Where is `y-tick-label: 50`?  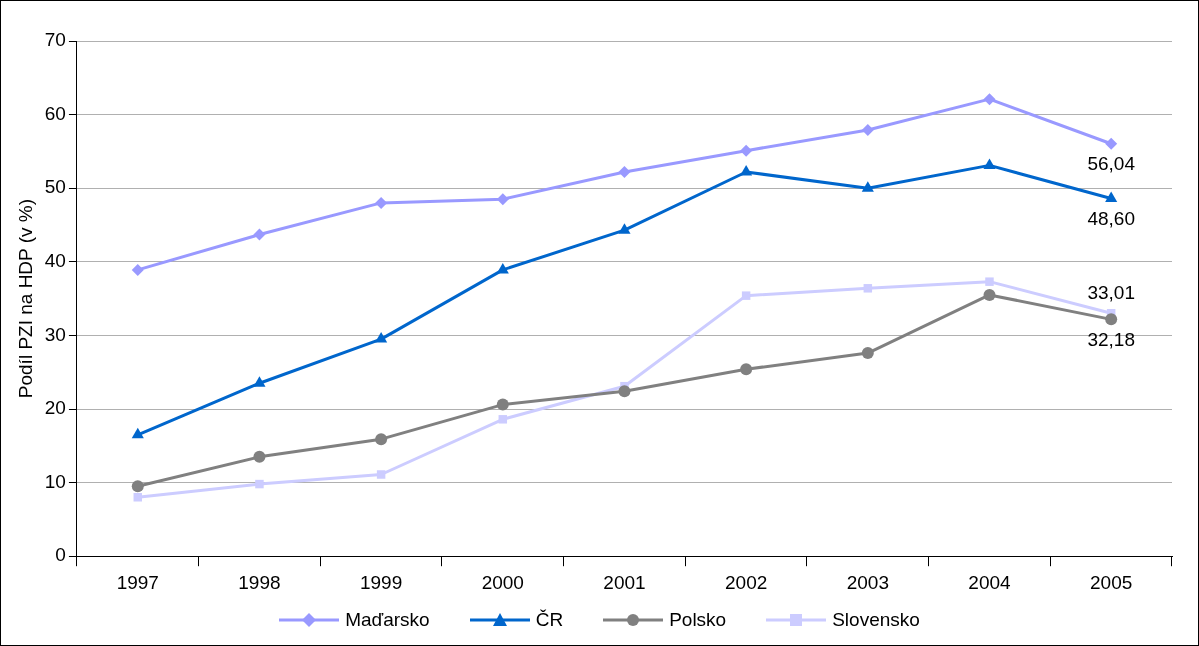
y-tick-label: 50 is located at coordinates (55, 187).